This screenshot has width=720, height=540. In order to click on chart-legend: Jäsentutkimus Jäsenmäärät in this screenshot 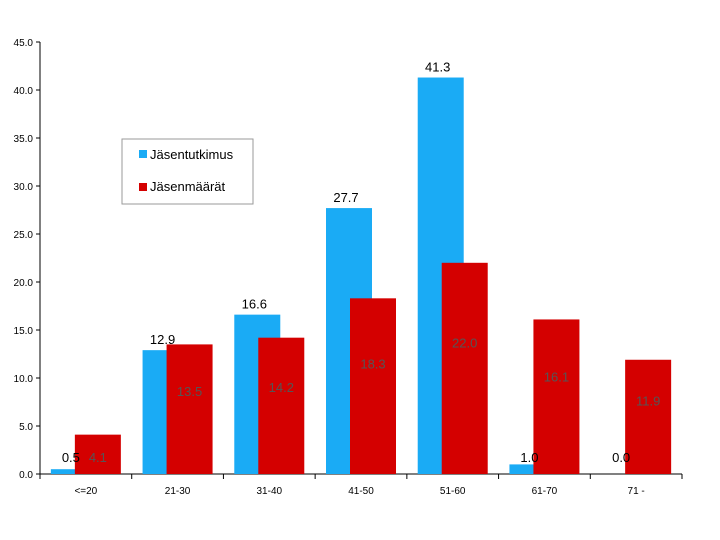, I will do `click(187, 171)`.